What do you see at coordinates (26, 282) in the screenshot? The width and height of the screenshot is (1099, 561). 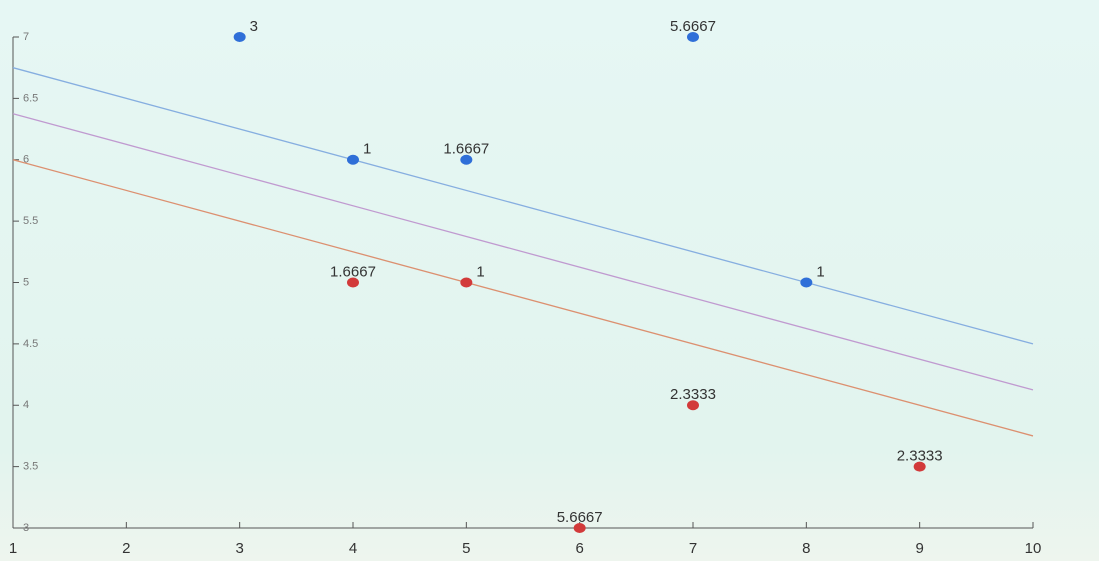 I see `y-tick-label: 5` at bounding box center [26, 282].